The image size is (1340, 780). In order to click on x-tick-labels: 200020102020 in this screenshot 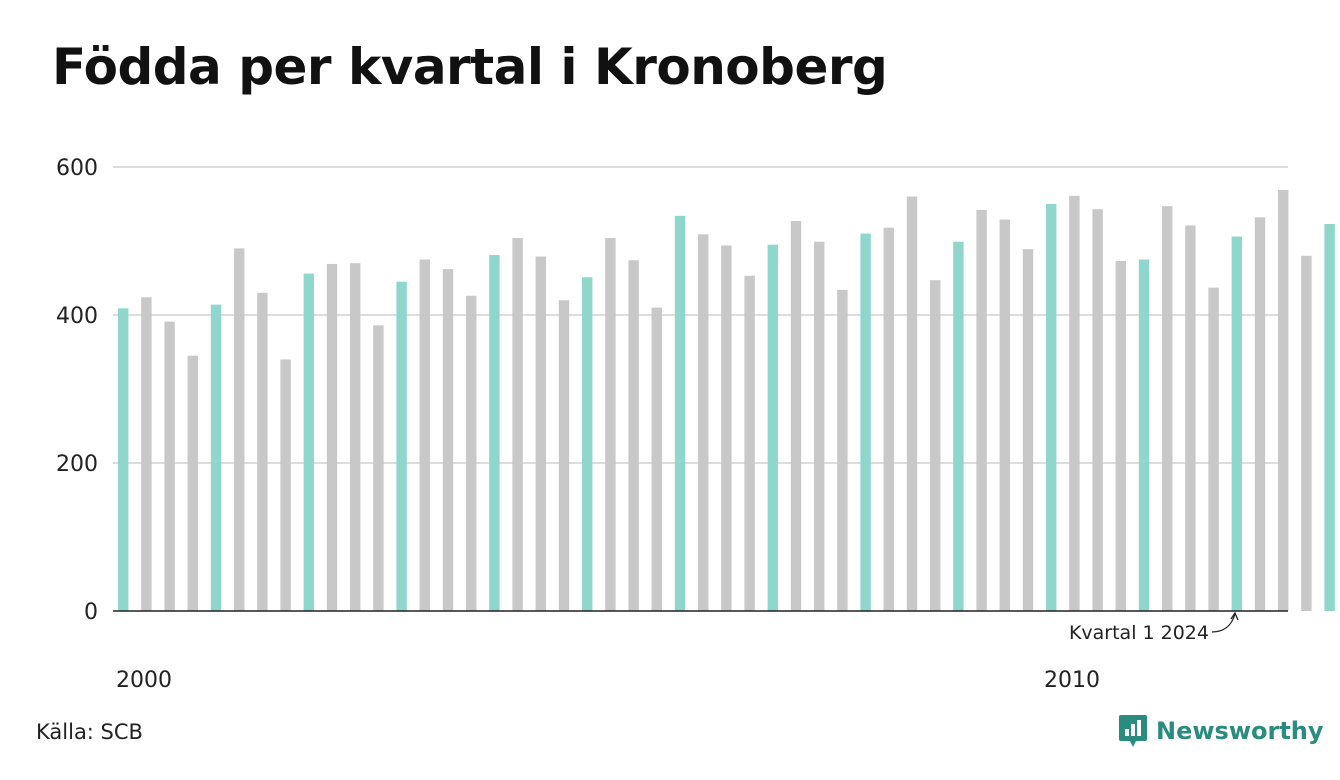, I will do `click(608, 680)`.